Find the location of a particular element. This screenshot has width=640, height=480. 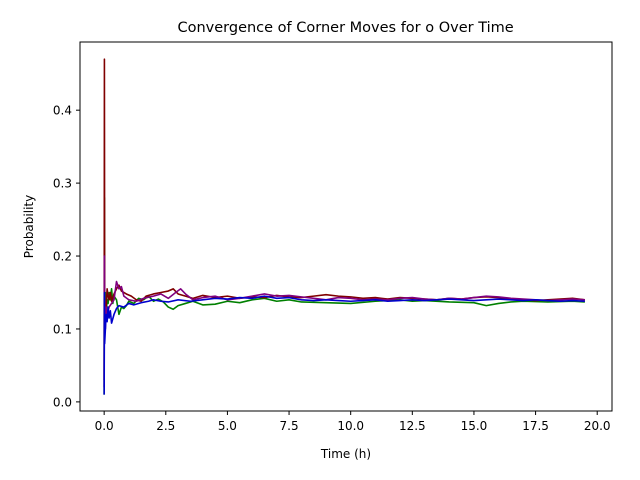

y-tick-label: 0.1 is located at coordinates (62, 329).